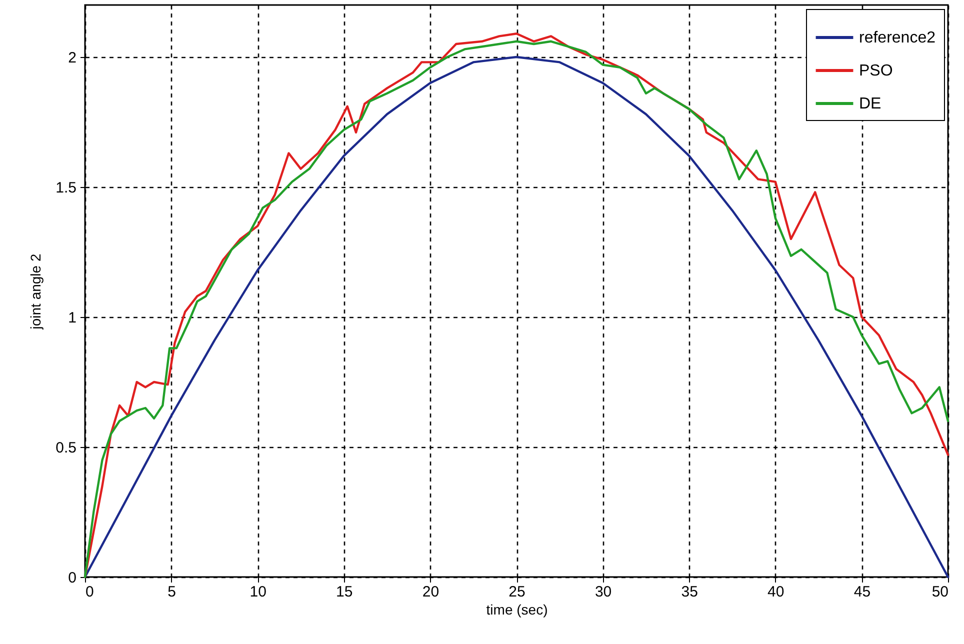 The height and width of the screenshot is (644, 964). What do you see at coordinates (862, 592) in the screenshot?
I see `x-tick-label: 45` at bounding box center [862, 592].